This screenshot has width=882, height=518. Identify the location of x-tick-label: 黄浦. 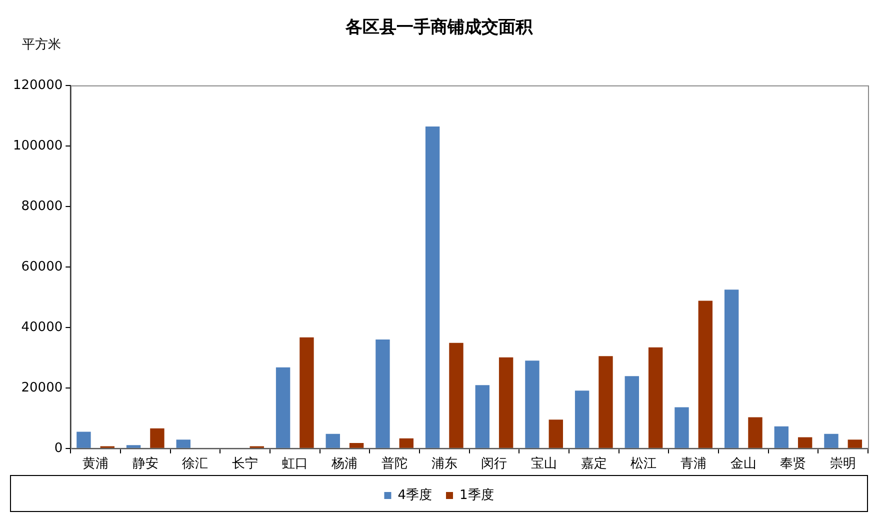
(95, 464).